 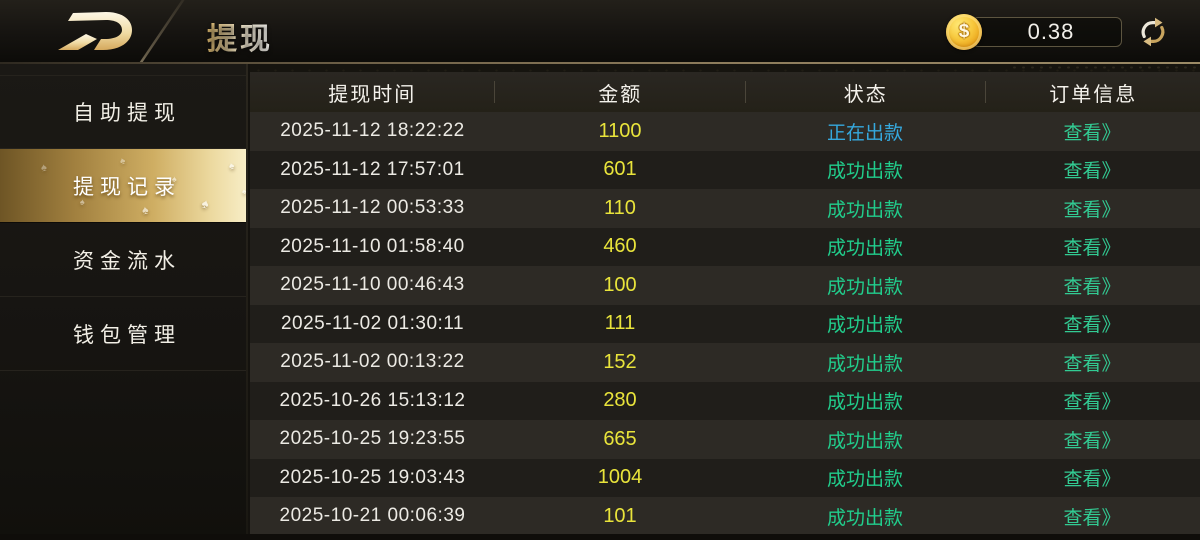 I want to click on col-header-amount: 金额, so click(x=620, y=94).